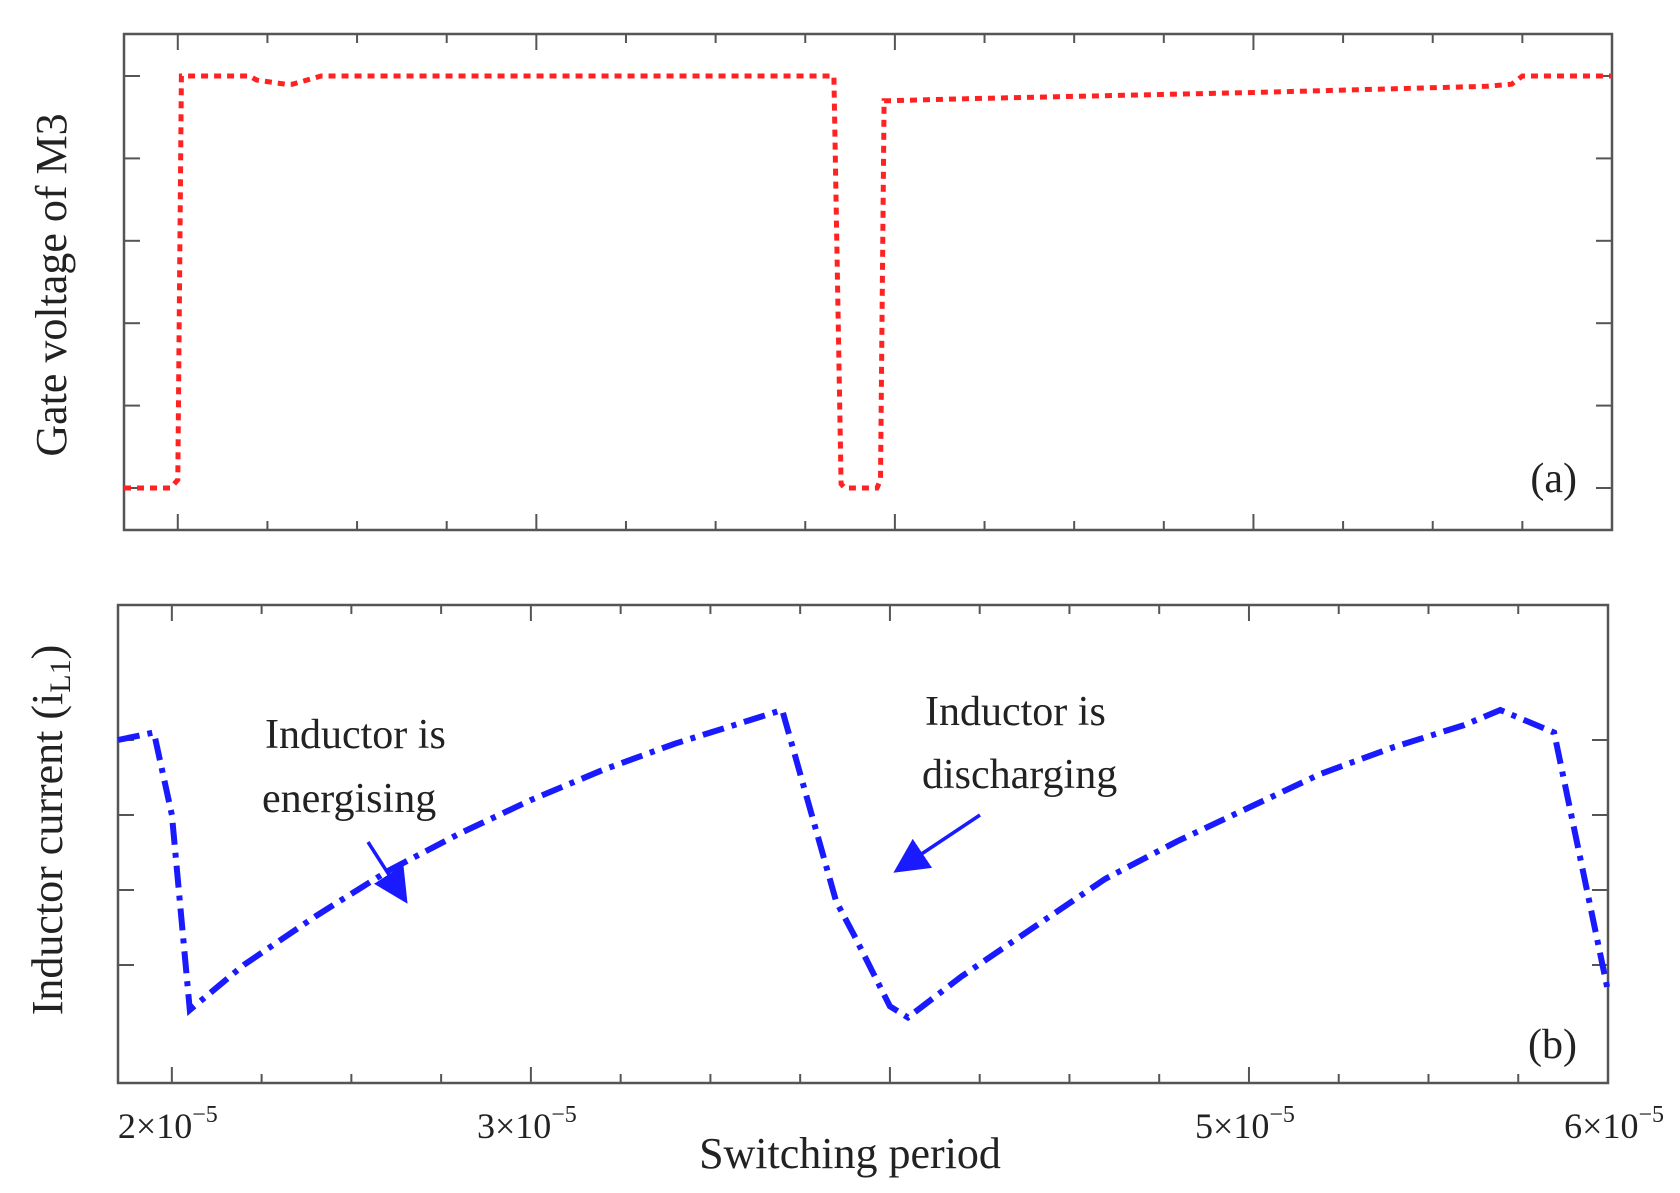 The image size is (1680, 1193). What do you see at coordinates (1245, 1124) in the screenshot?
I see `x-tick-label: 5×10⁻⁵` at bounding box center [1245, 1124].